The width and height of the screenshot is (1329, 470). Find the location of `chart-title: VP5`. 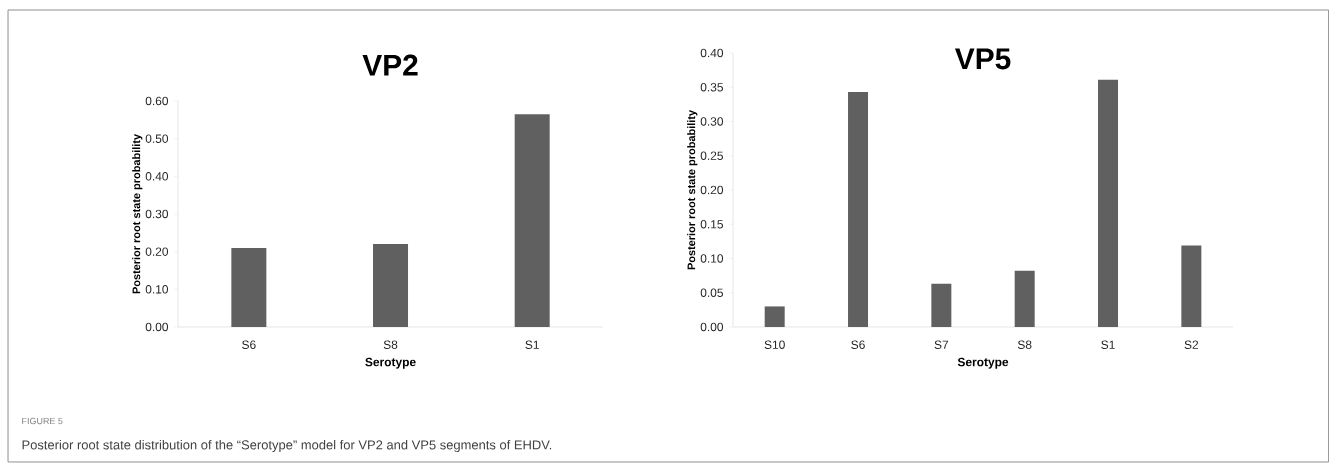

chart-title: VP5 is located at coordinates (982, 59).